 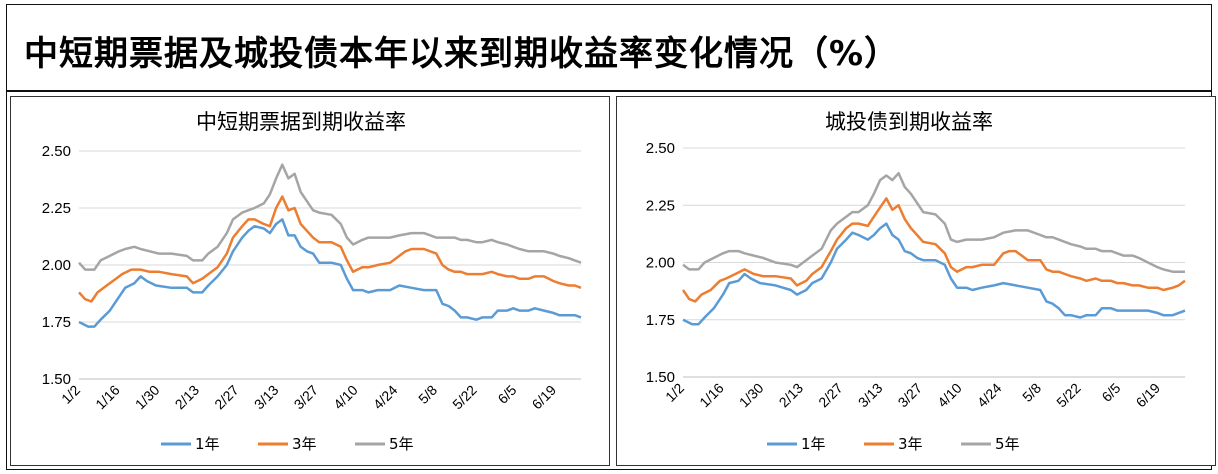 I want to click on chart-title: 中短期票据到期收益率, so click(x=301, y=122).